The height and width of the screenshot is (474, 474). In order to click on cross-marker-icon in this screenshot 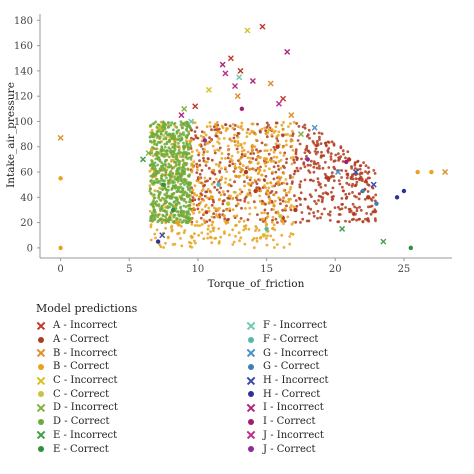, I will do `click(41, 435)`.